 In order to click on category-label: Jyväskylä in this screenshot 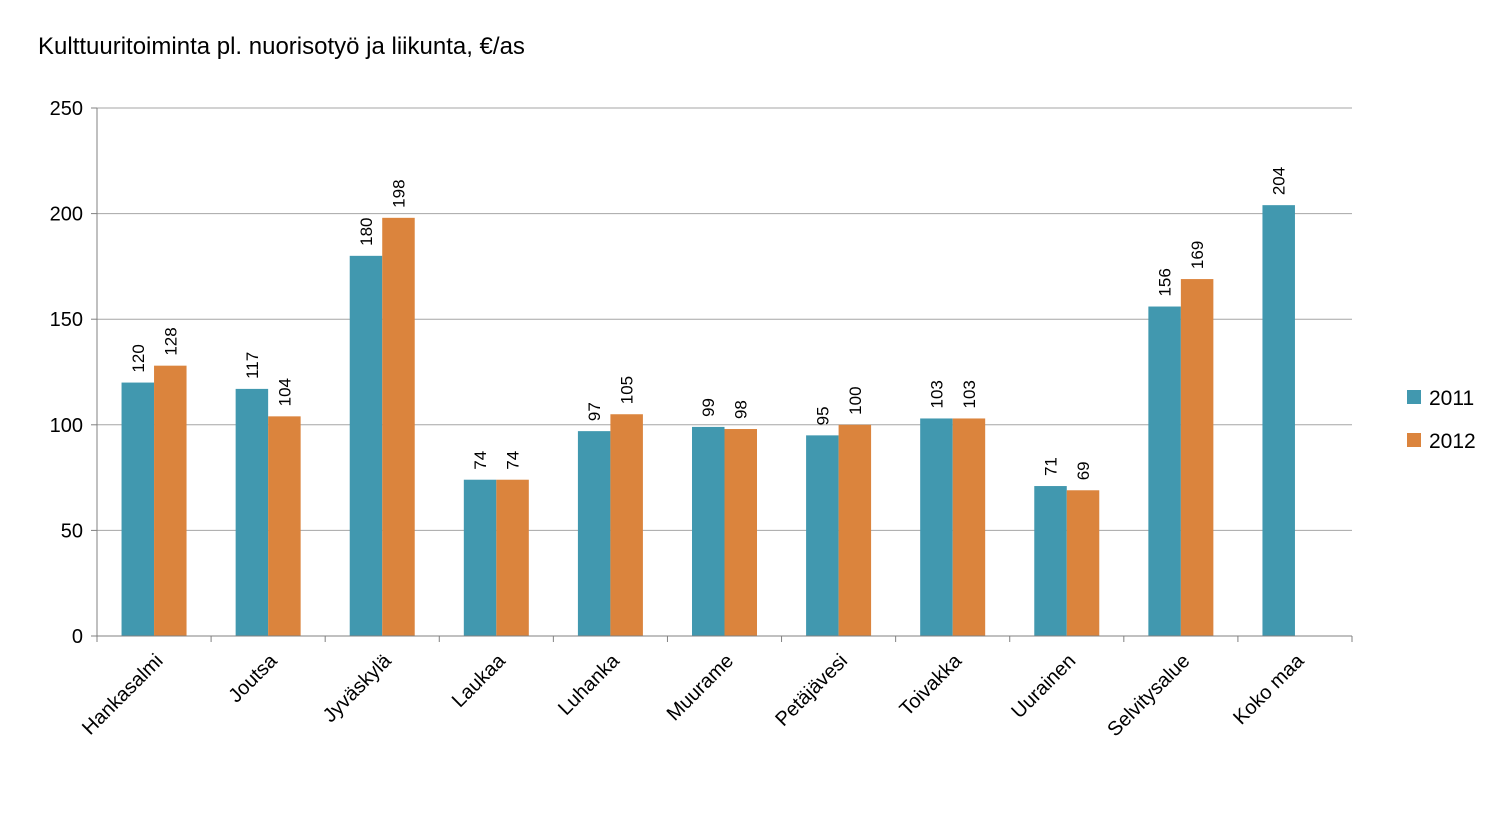, I will do `click(357, 687)`.